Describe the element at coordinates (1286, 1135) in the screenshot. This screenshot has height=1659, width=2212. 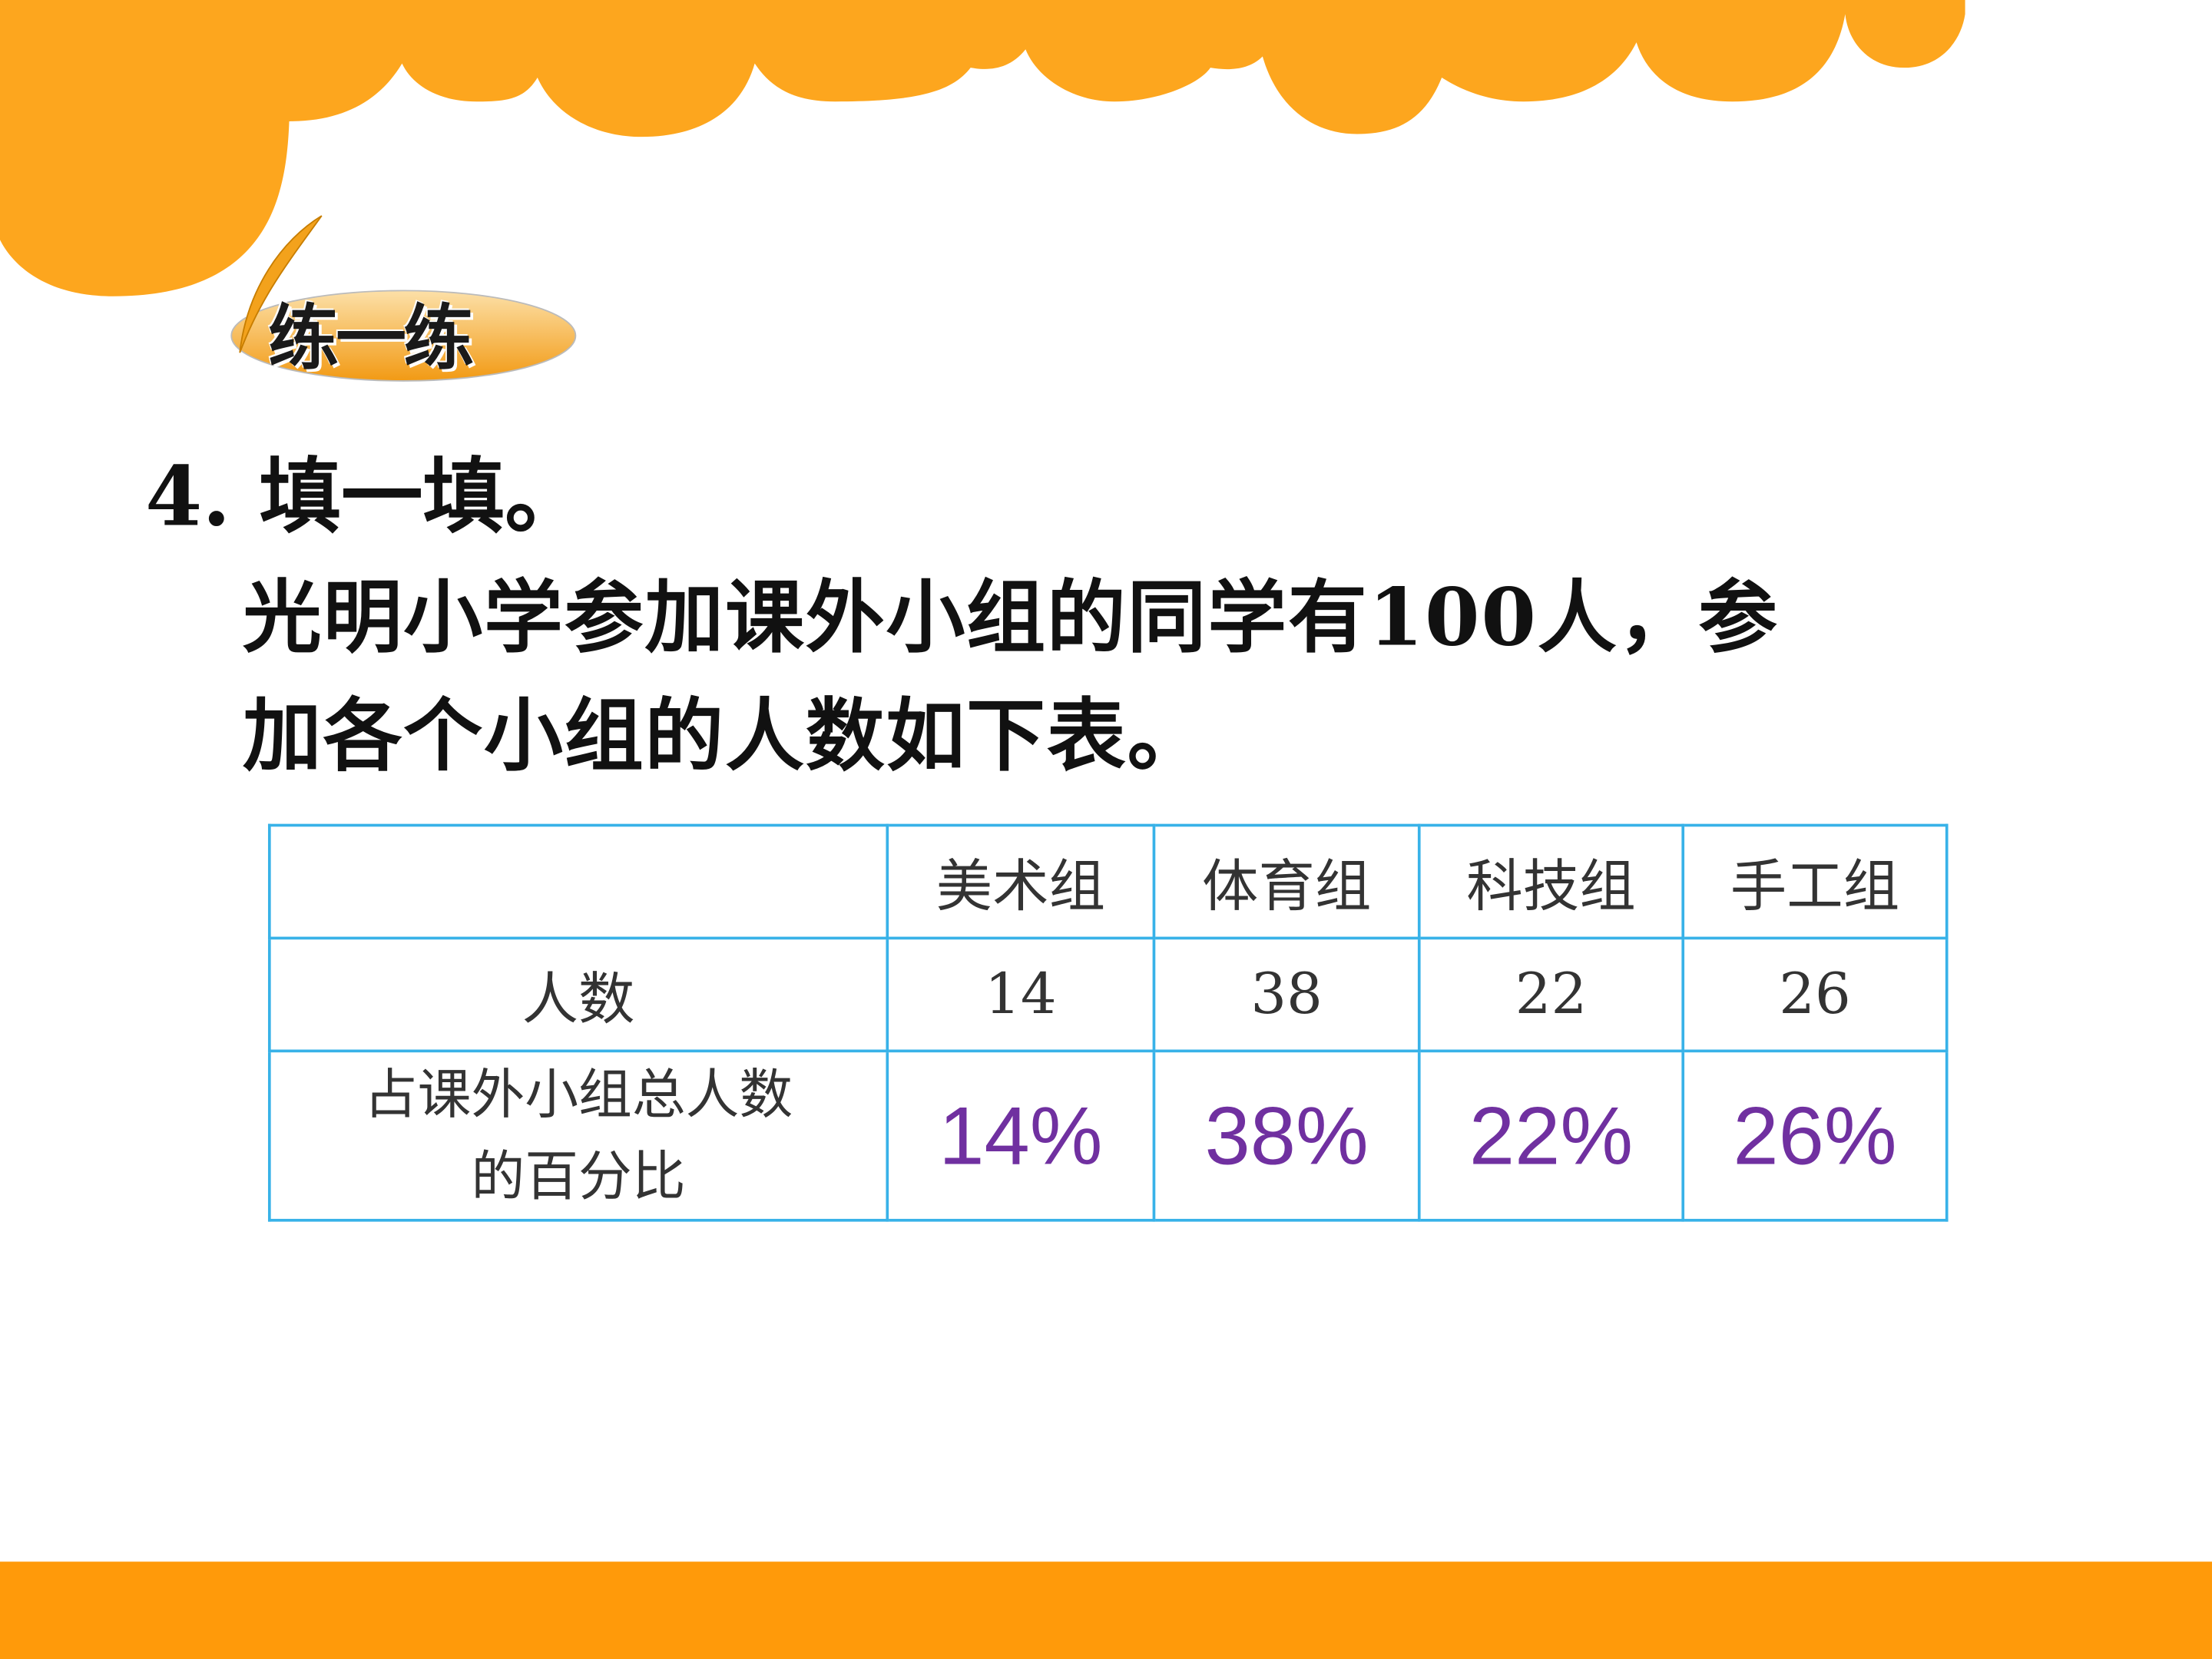
I see `answer-cell: 38%` at that location.